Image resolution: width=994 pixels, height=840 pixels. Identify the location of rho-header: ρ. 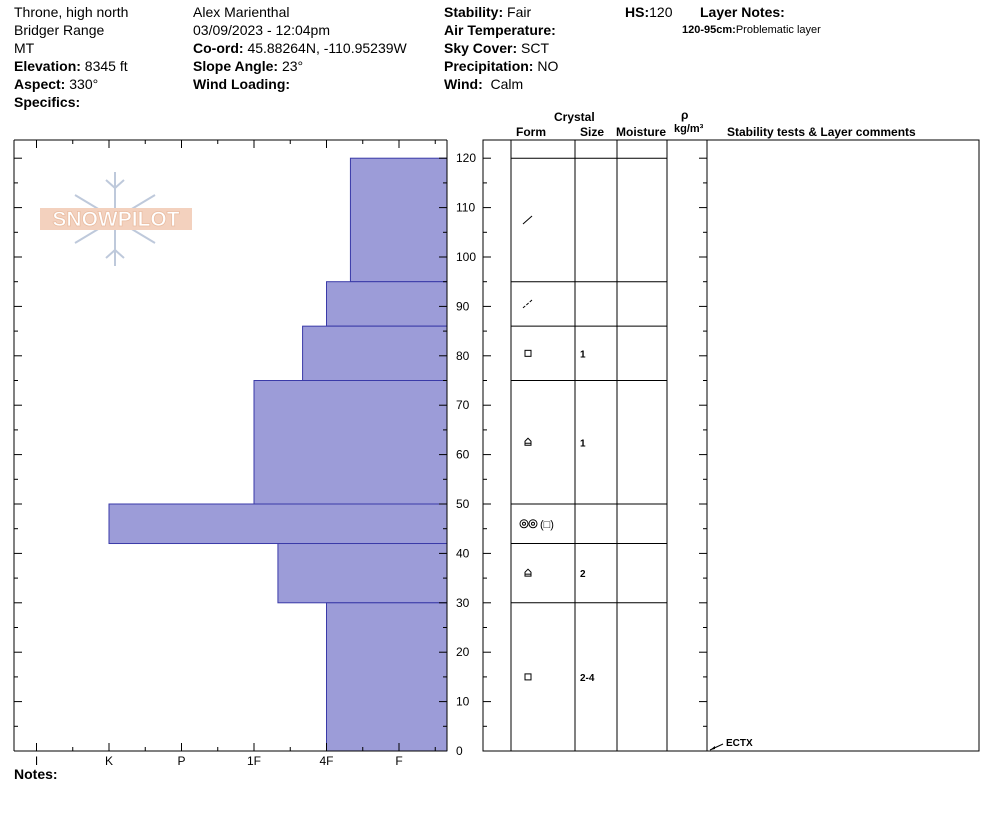
(685, 115).